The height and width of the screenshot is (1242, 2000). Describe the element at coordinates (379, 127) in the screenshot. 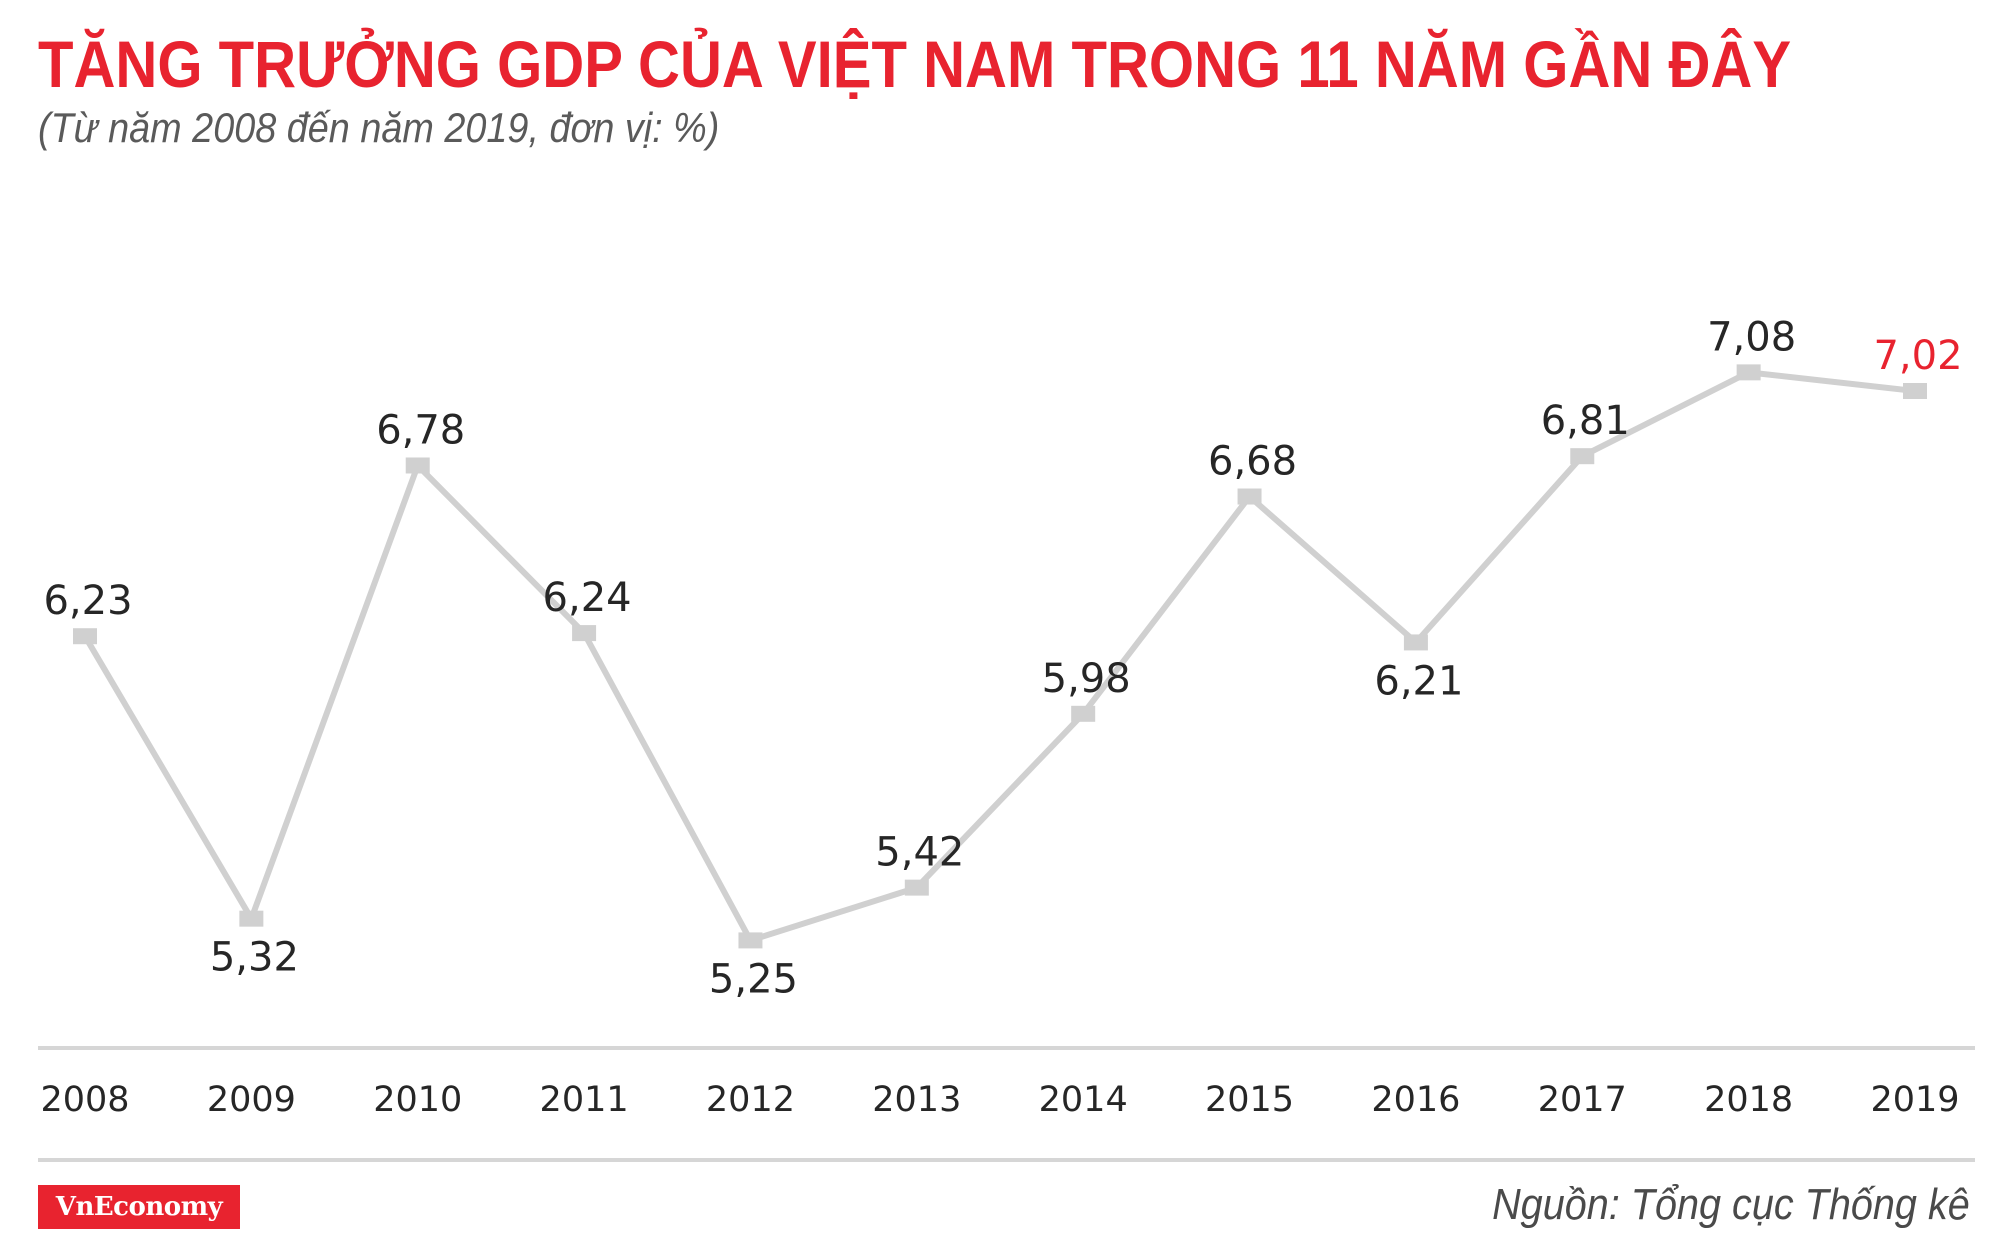

I see `chart-subtitle: (Từ năm 2008 đến năm 2019, đơn vị: %)` at that location.